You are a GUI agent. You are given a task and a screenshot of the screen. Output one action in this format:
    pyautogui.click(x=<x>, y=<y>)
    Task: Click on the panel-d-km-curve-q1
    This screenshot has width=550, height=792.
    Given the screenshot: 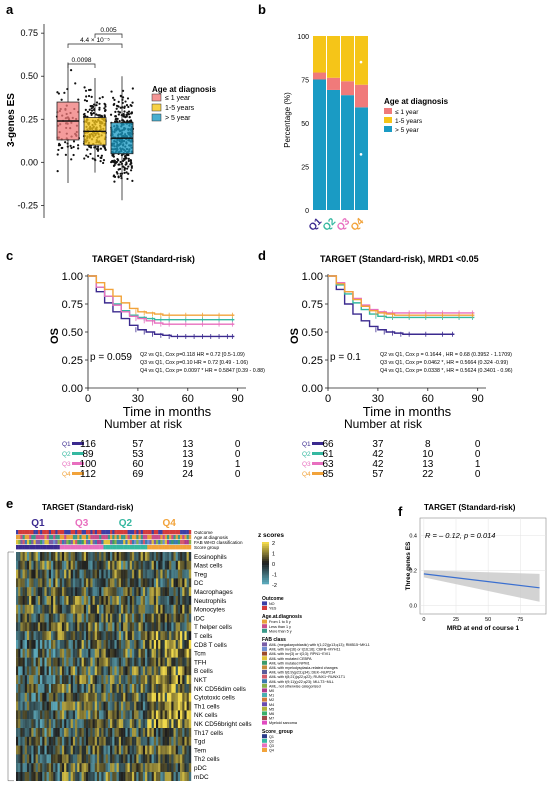 What is the action you would take?
    pyautogui.click(x=391, y=305)
    